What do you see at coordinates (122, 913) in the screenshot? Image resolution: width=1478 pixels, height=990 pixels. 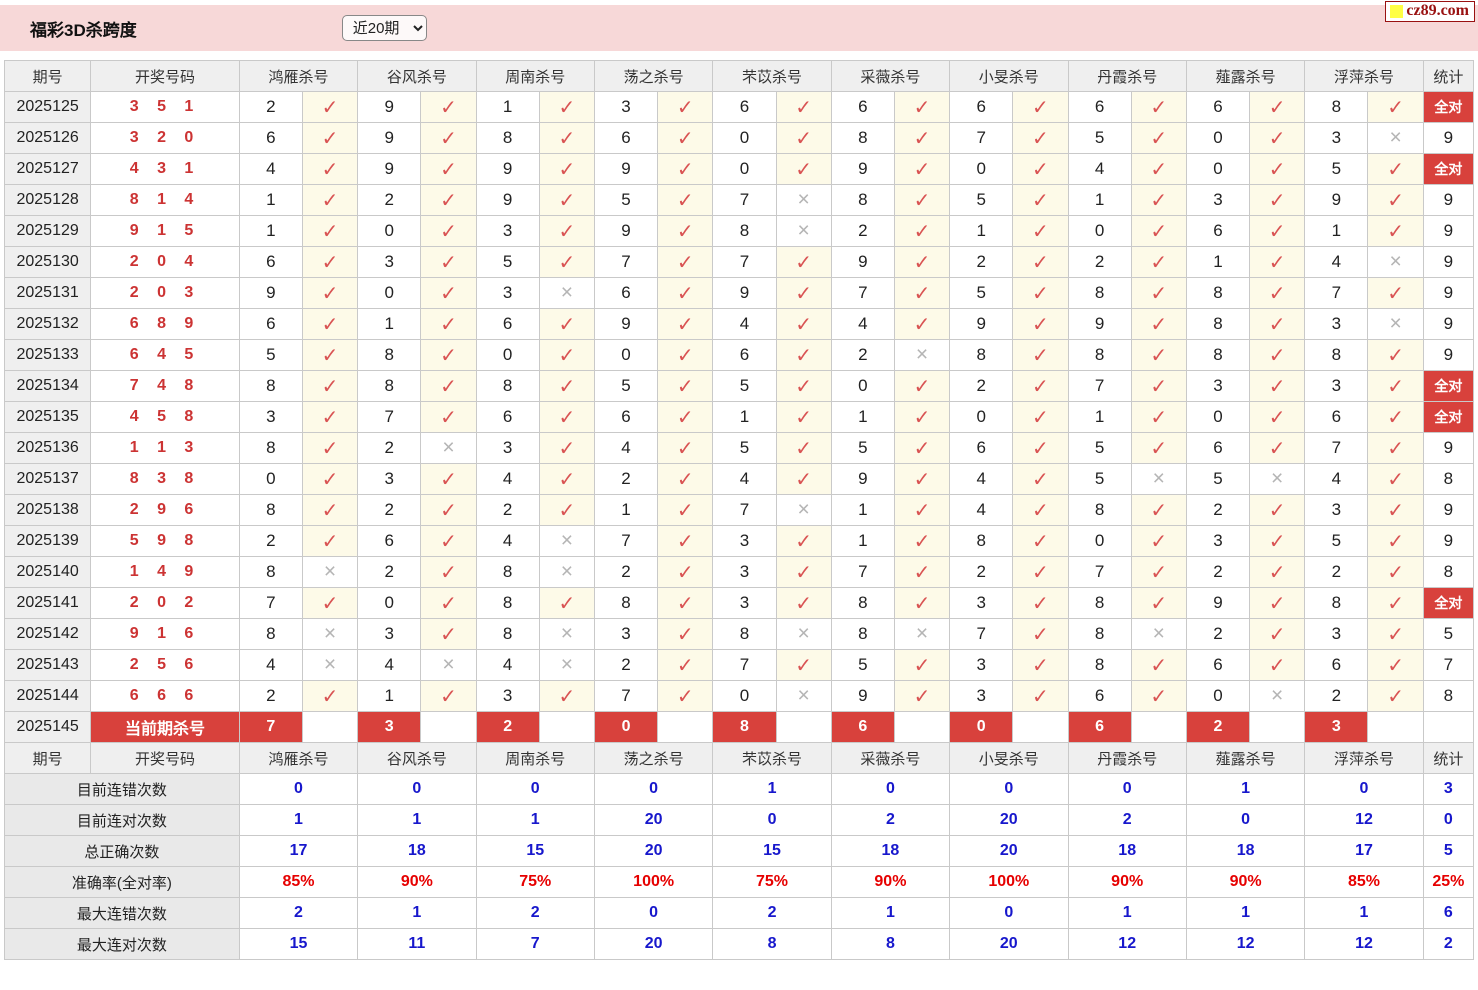 I see `summary-label: 最大连错次数` at bounding box center [122, 913].